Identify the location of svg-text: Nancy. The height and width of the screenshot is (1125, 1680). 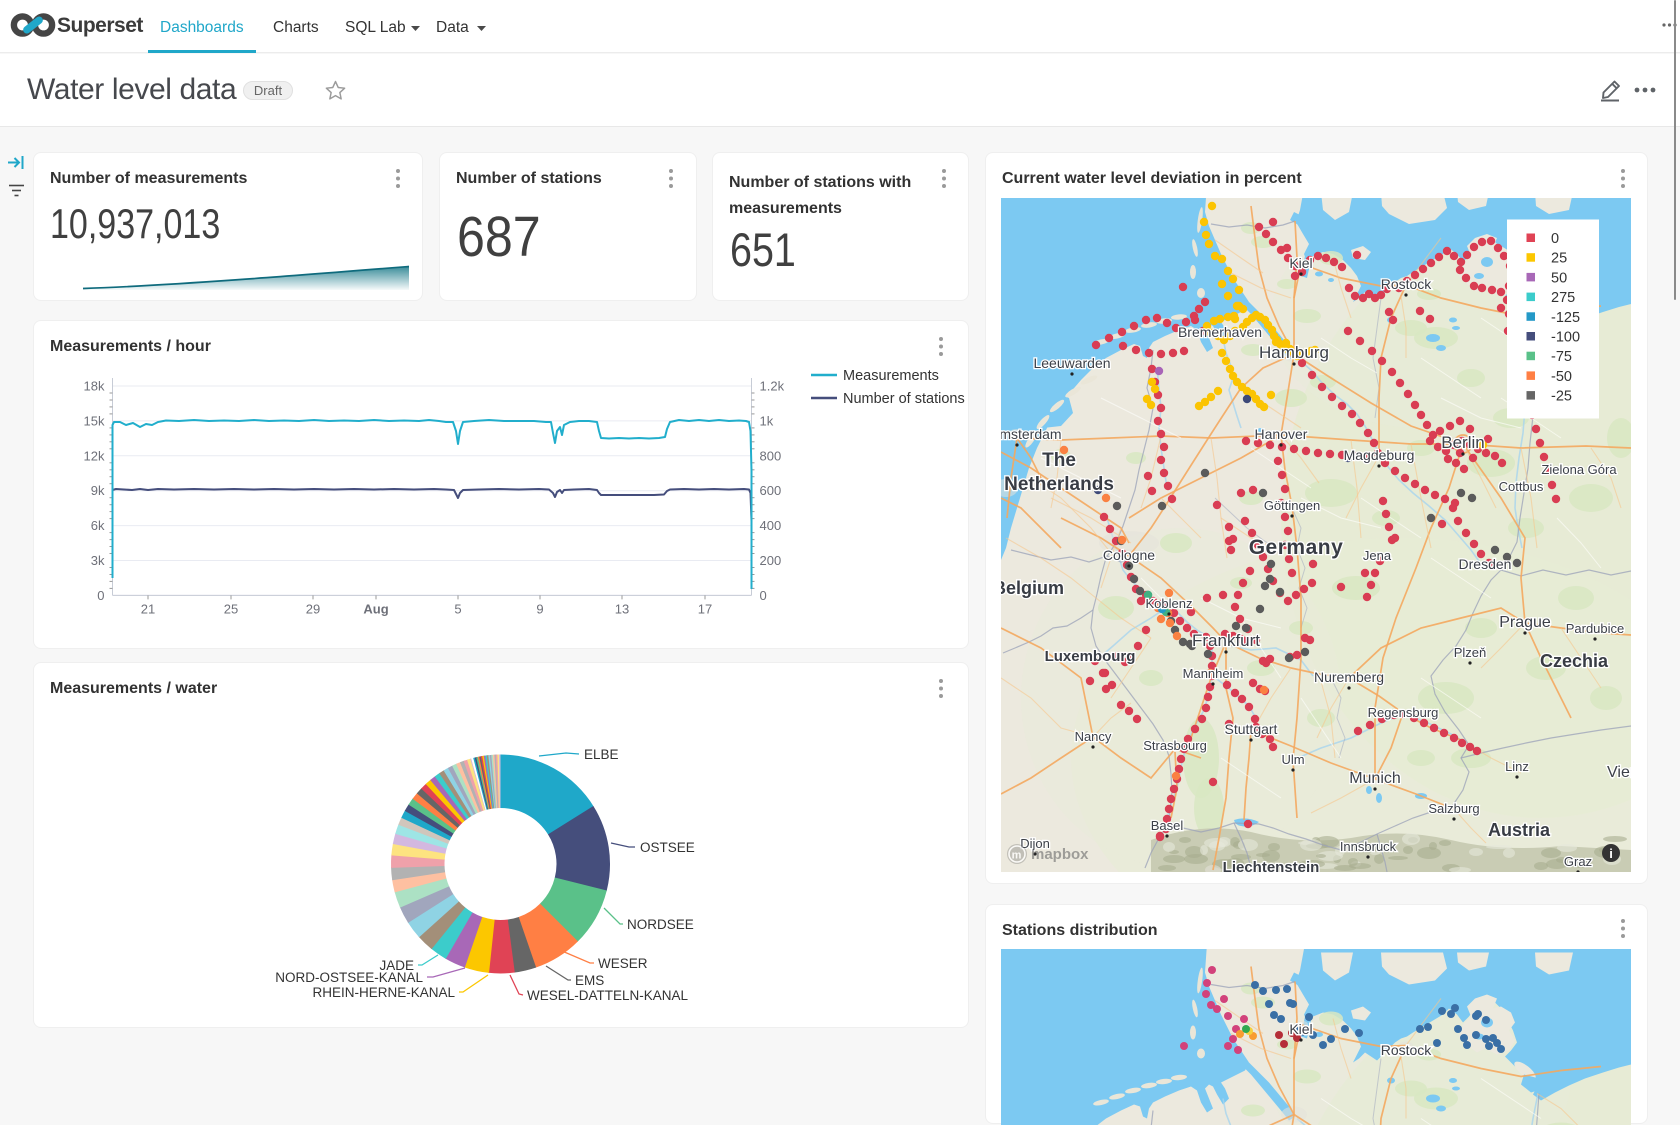
(1093, 736).